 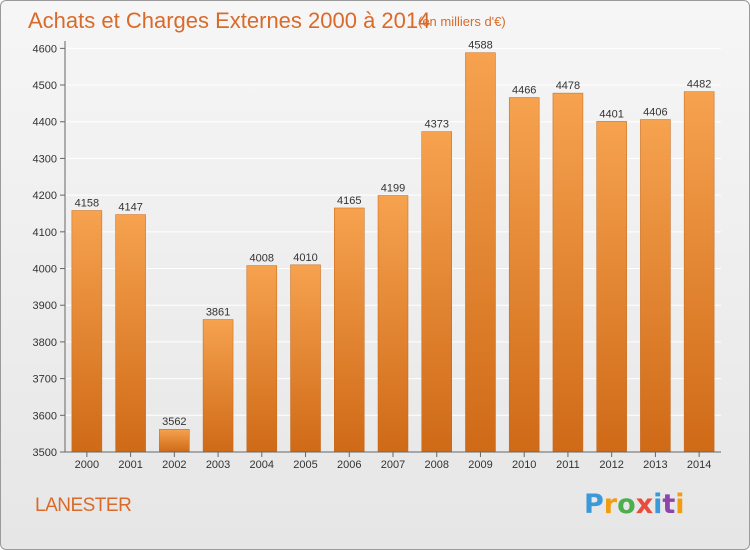 I want to click on bar-2007, so click(x=393, y=324).